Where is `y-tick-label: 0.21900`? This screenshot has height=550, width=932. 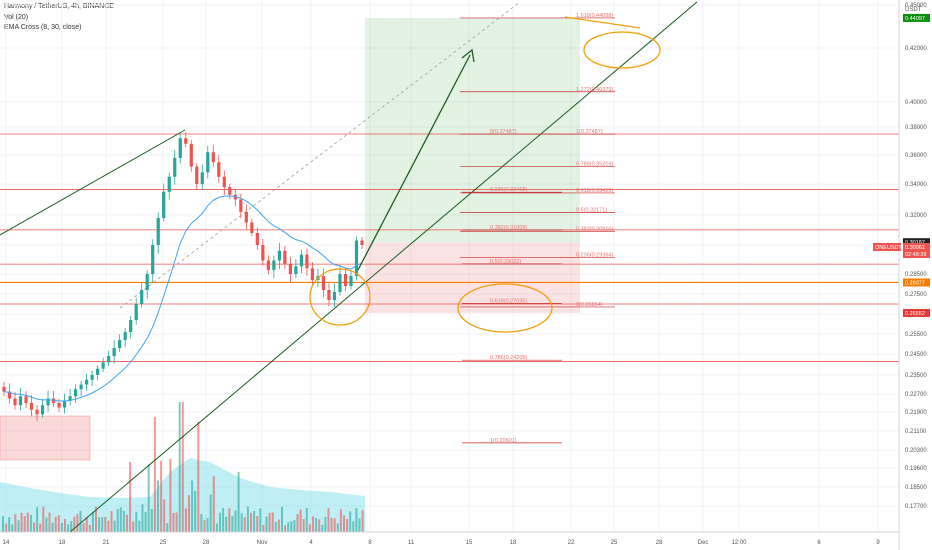
y-tick-label: 0.21900 is located at coordinates (916, 413).